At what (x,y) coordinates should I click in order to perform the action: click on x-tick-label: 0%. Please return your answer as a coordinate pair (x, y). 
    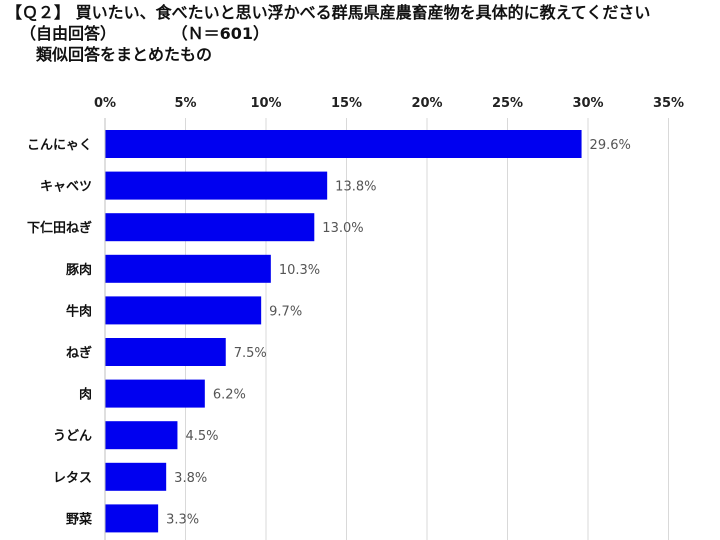
    Looking at the image, I should click on (105, 103).